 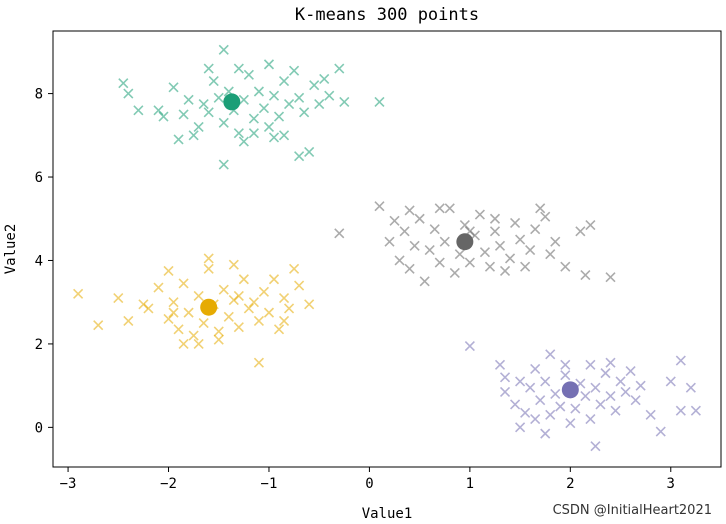 I want to click on y-tick-label: 0, so click(x=39, y=428).